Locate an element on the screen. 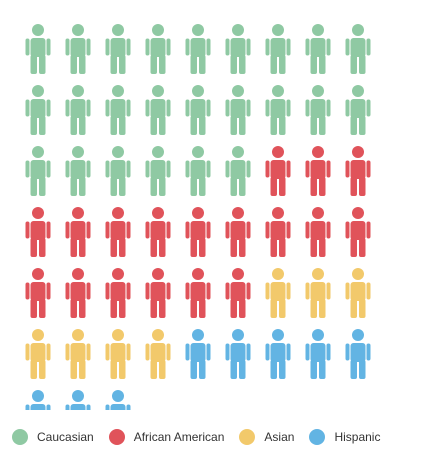 The height and width of the screenshot is (465, 427). legend-label-asian: Asian is located at coordinates (279, 437).